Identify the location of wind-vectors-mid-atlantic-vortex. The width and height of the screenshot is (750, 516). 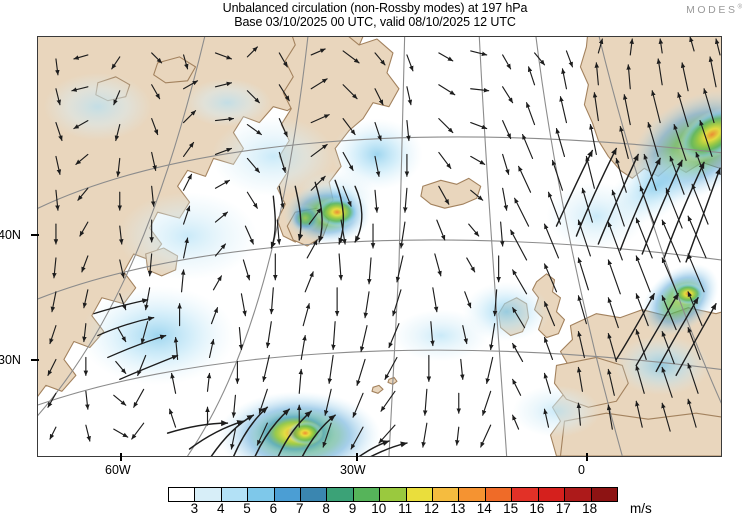
(287, 431).